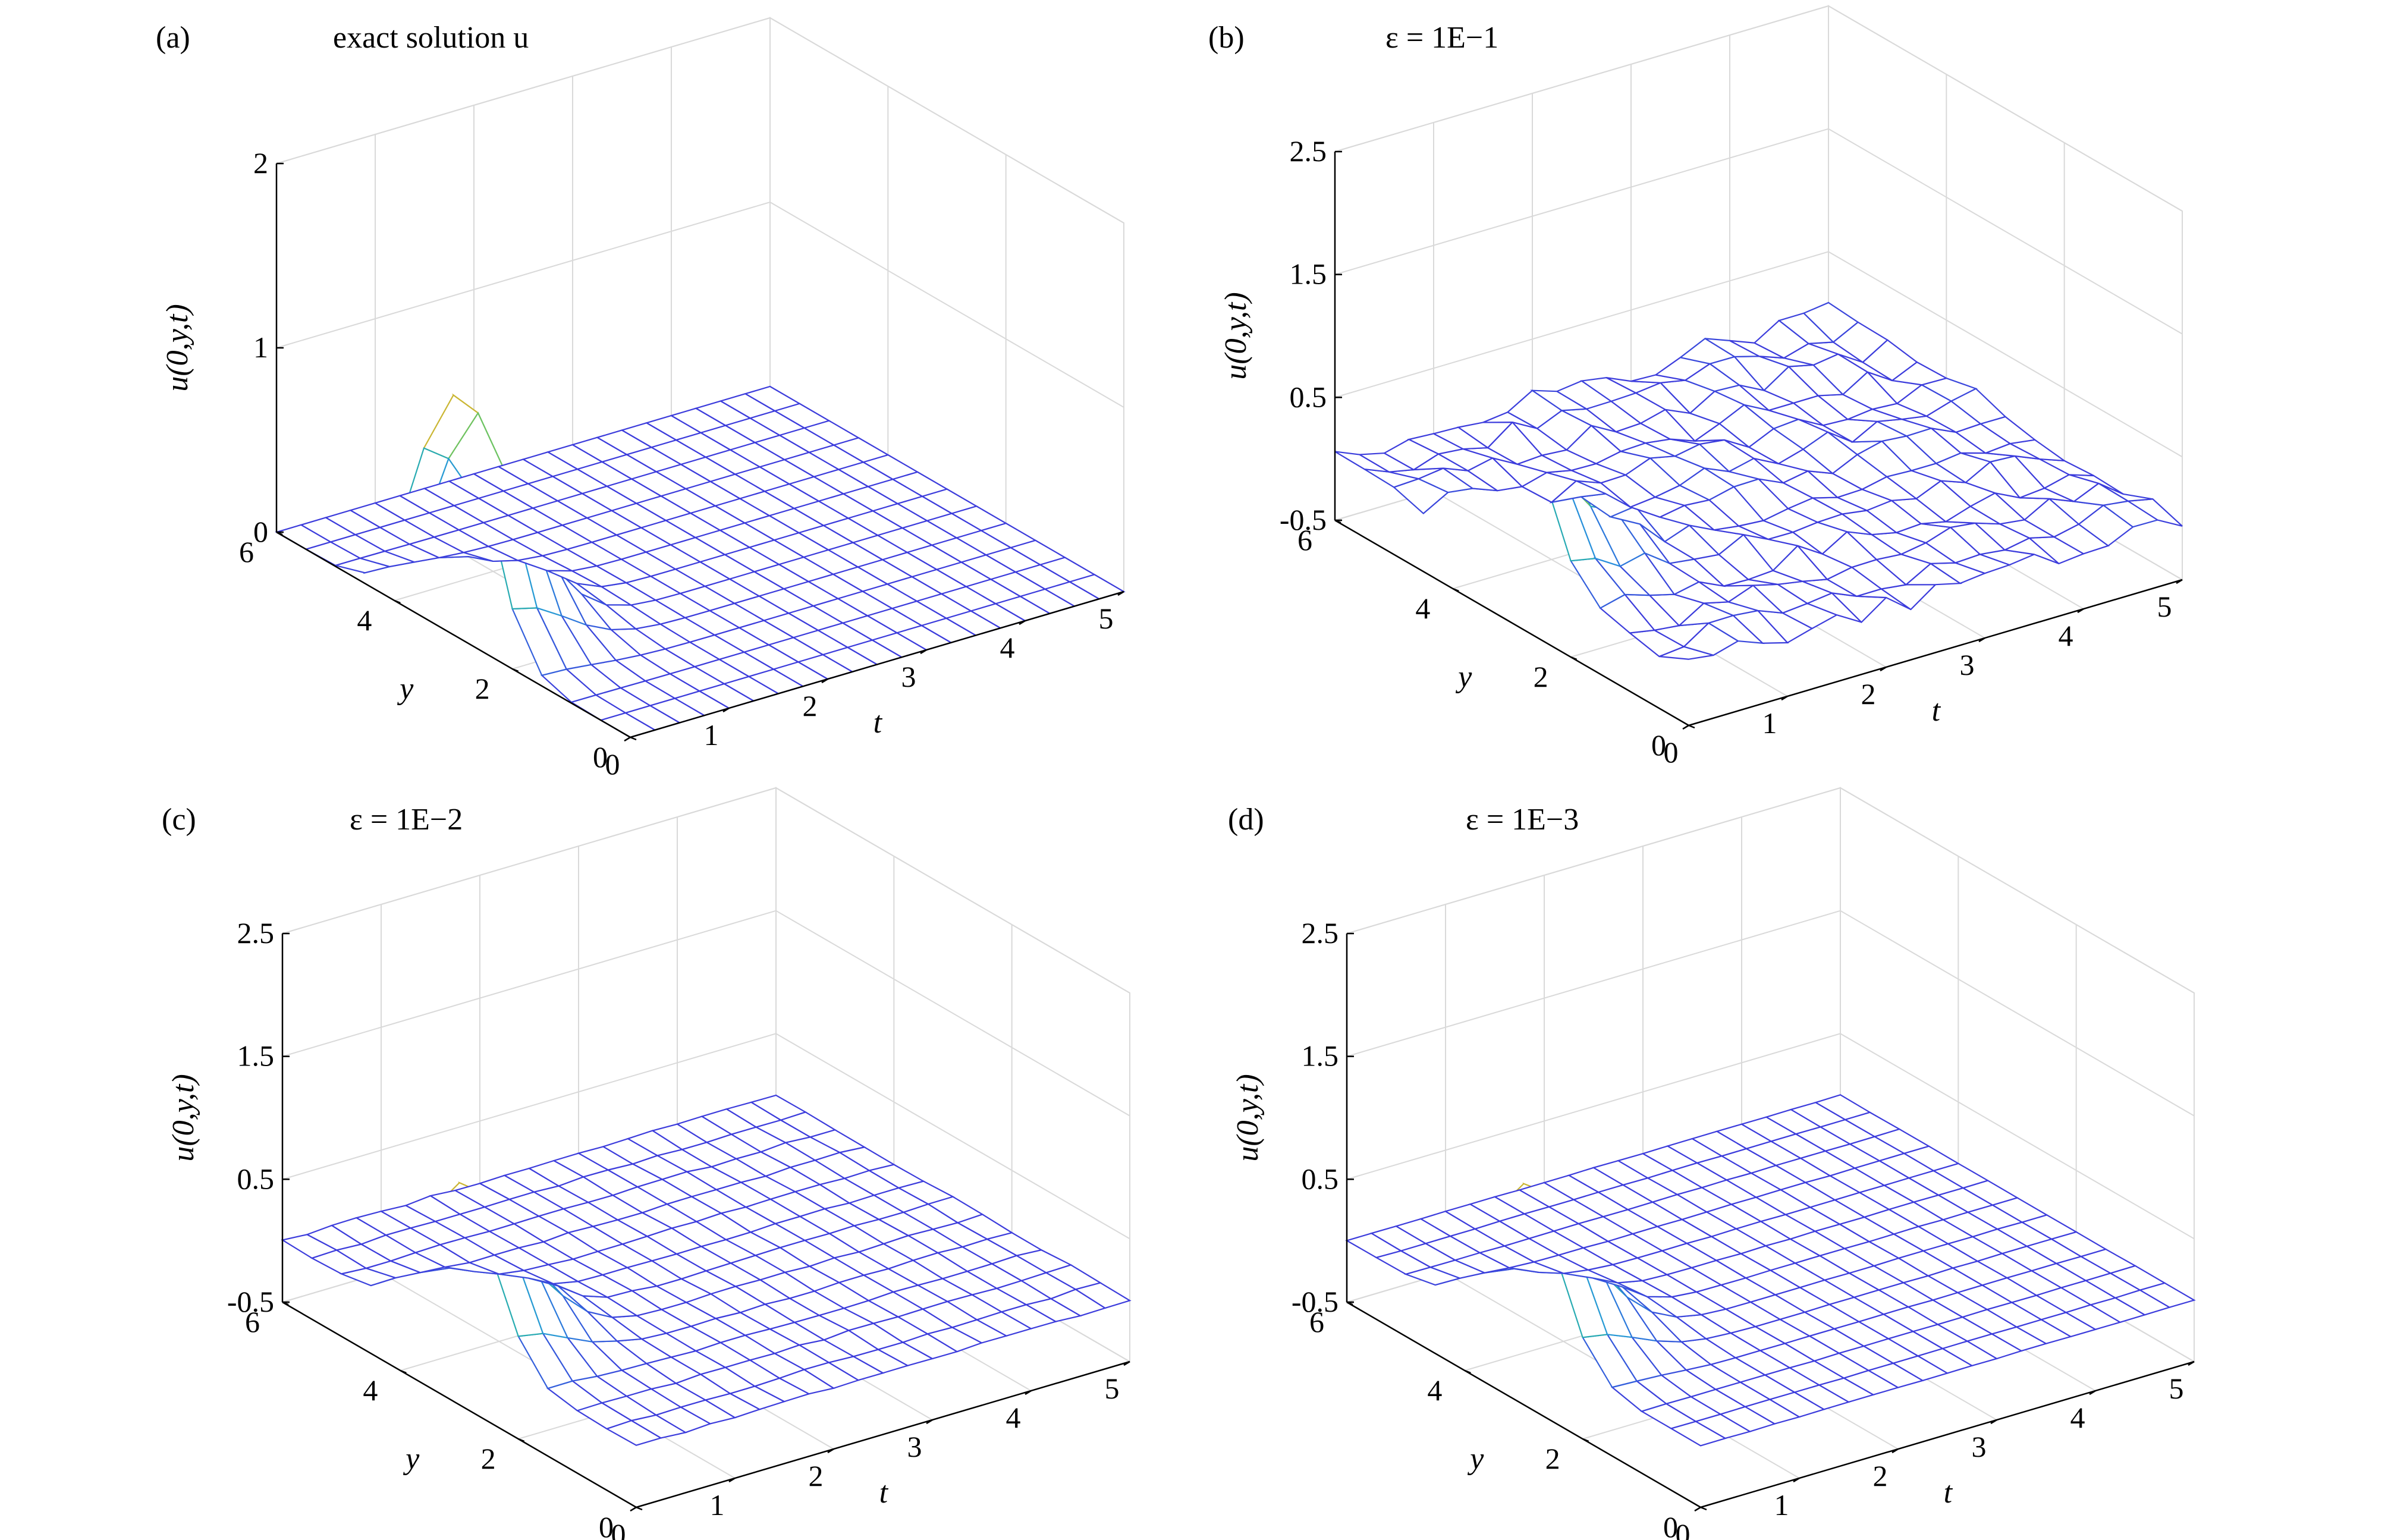  Describe the element at coordinates (1246, 820) in the screenshot. I see `panel-label: (d)` at that location.